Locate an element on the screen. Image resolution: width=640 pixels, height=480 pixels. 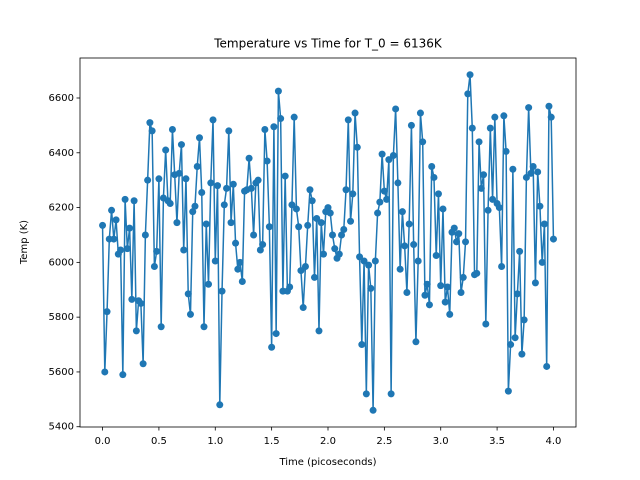
y-tick-label: 5400 is located at coordinates (61, 427).